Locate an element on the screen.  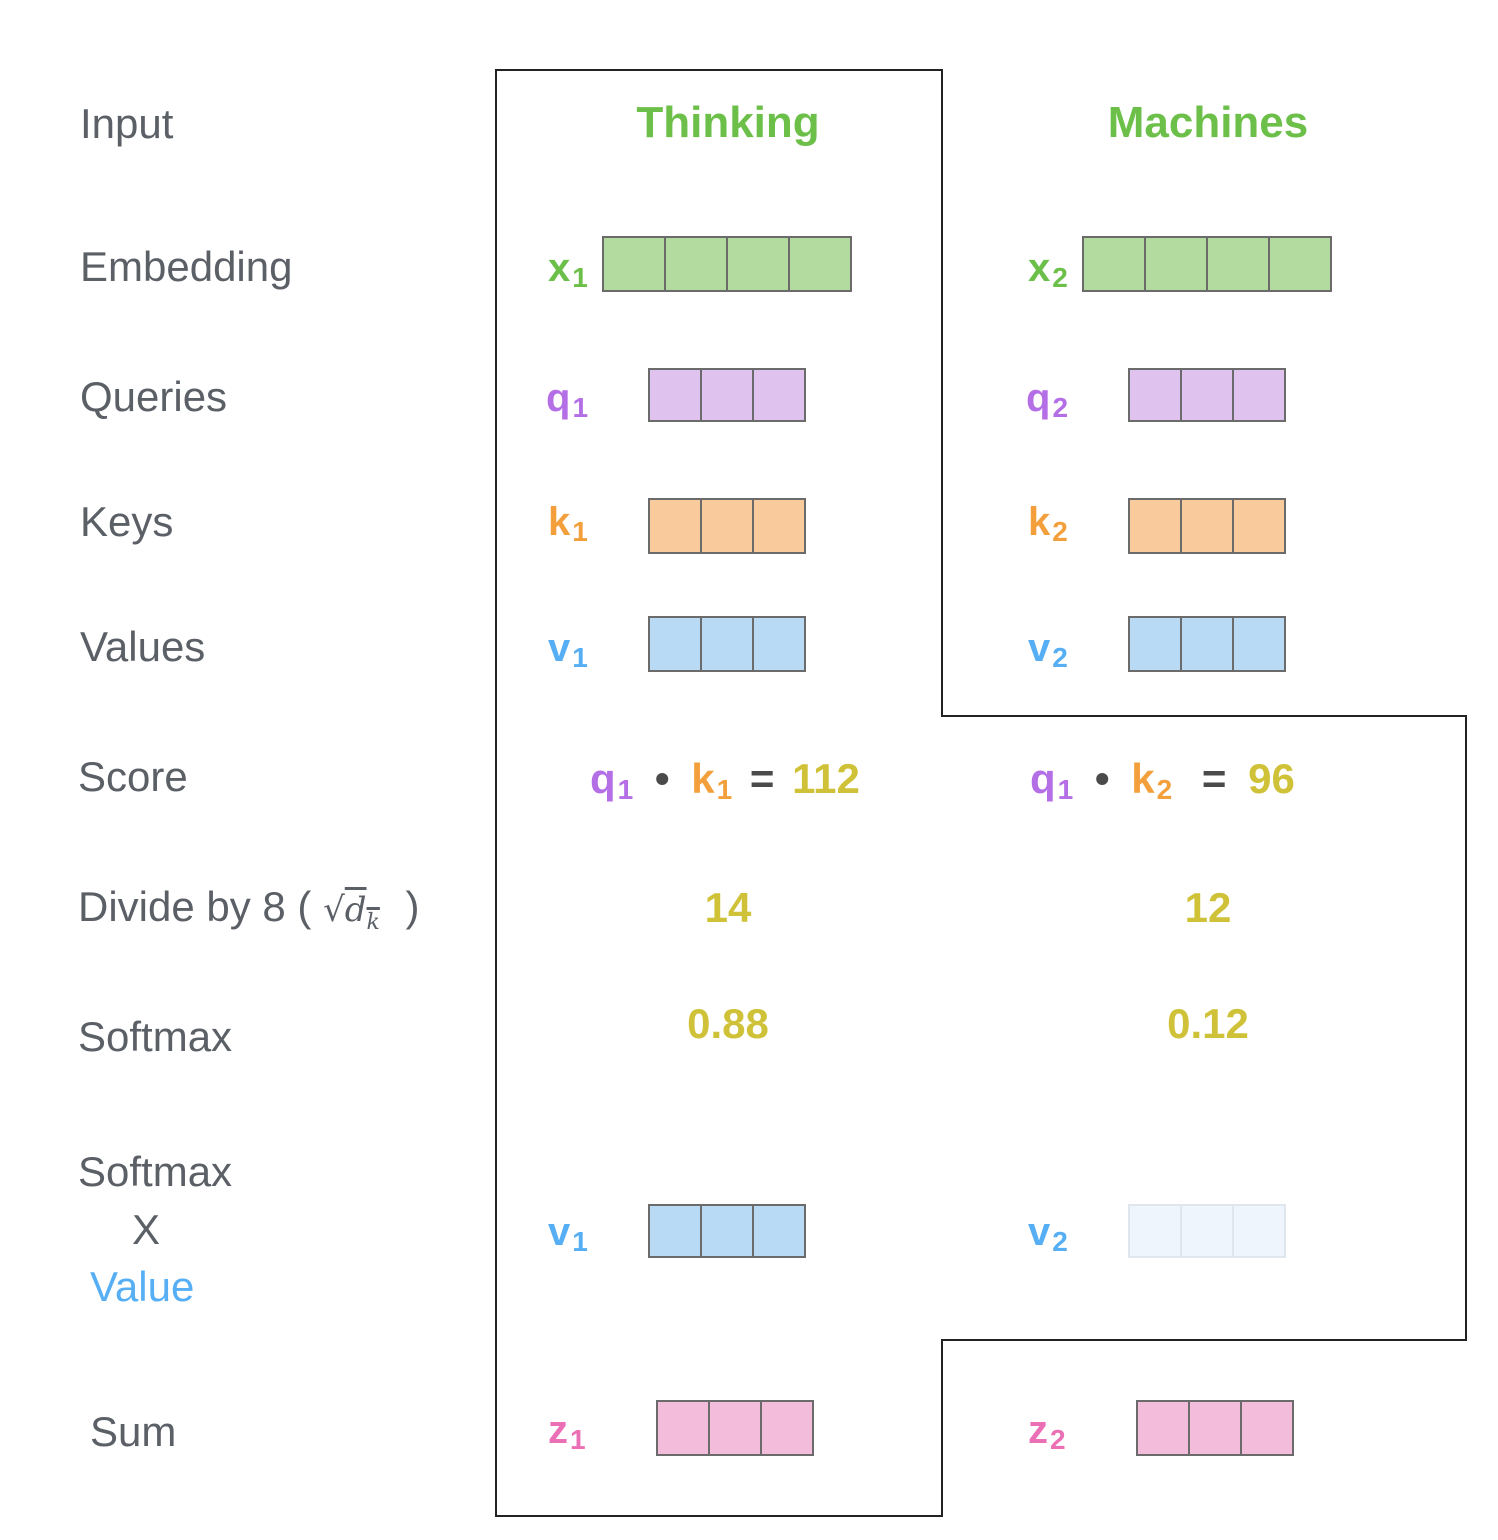
score-1-value: 112 is located at coordinates (826, 778).